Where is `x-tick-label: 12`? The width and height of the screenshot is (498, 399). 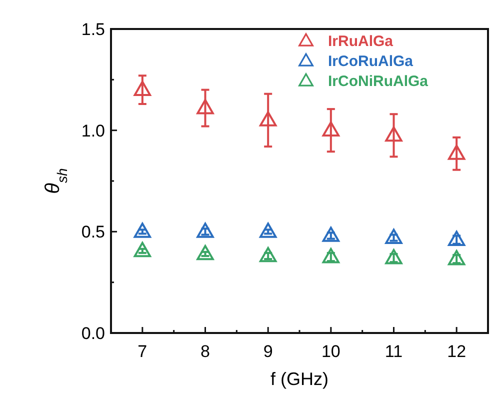
x-tick-label: 12 is located at coordinates (456, 351).